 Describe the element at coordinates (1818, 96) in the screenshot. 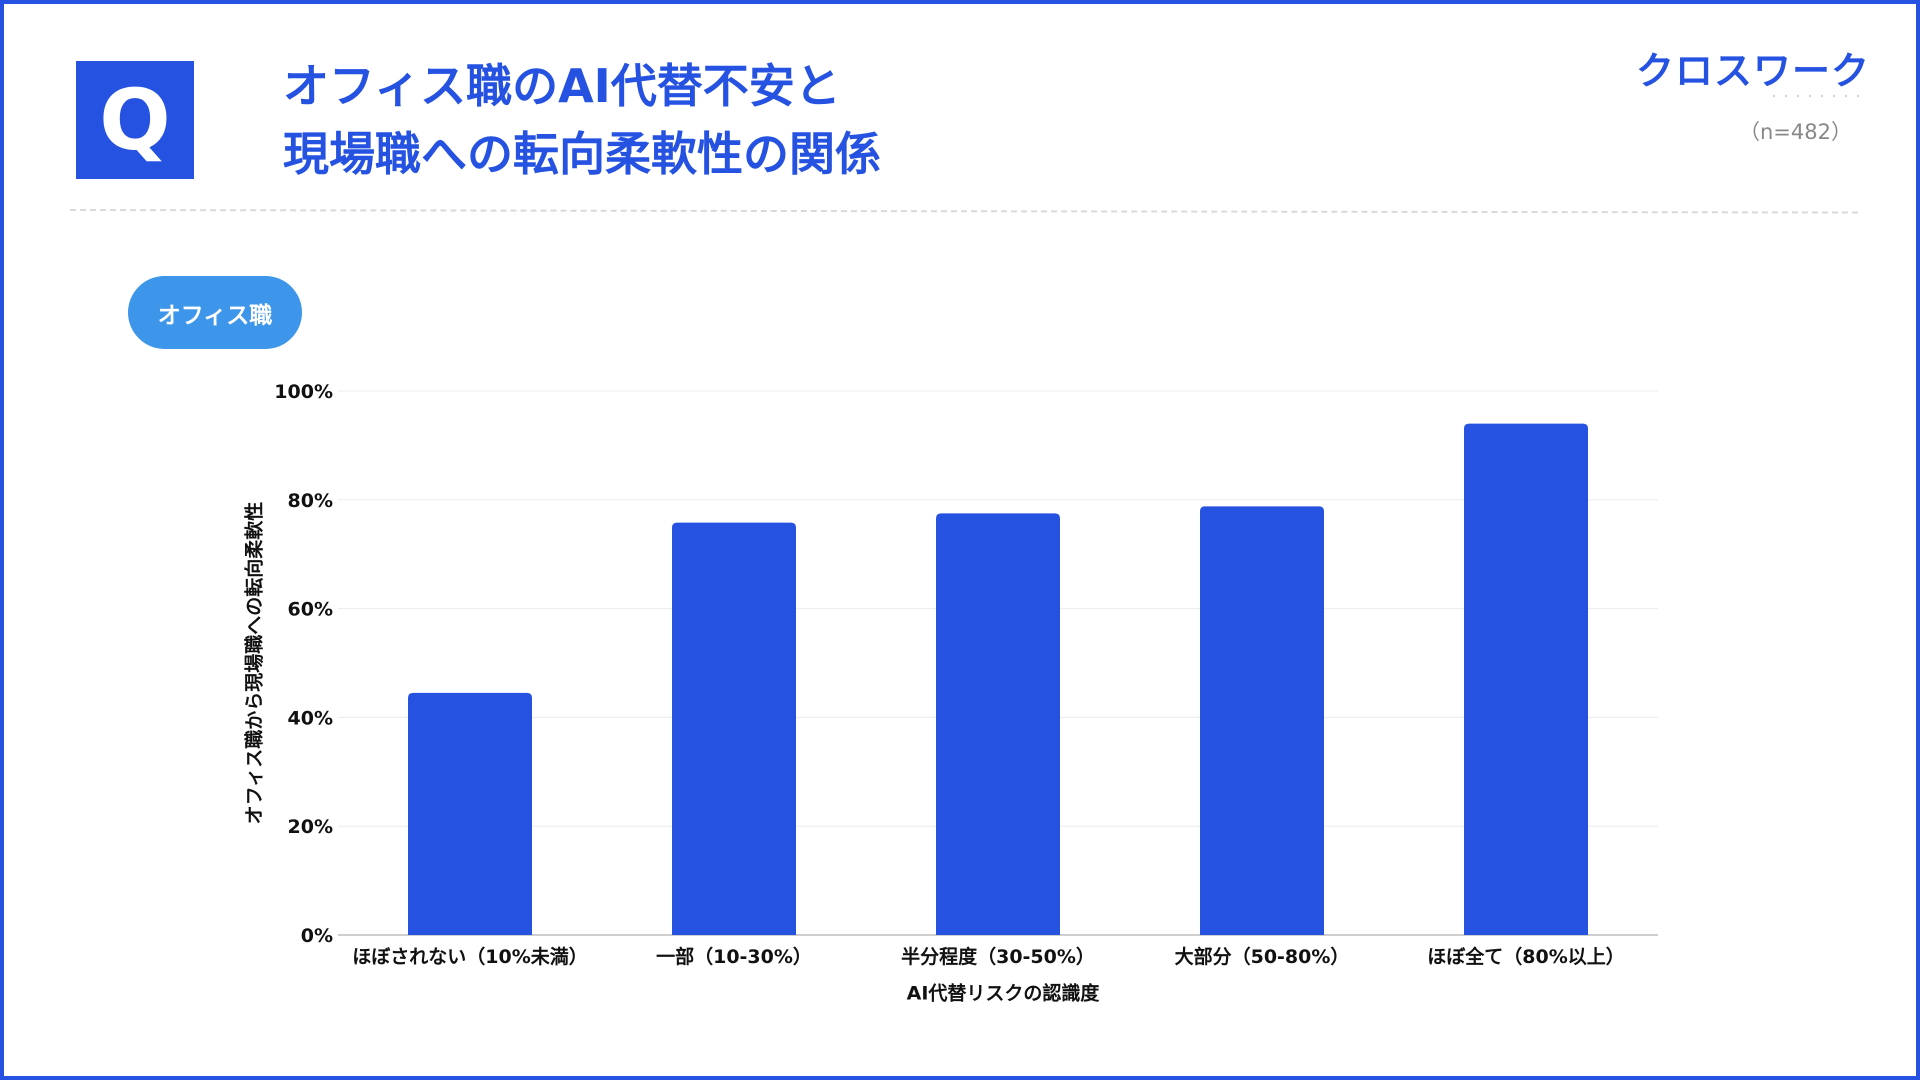

I see `logo-dots-decoration` at that location.